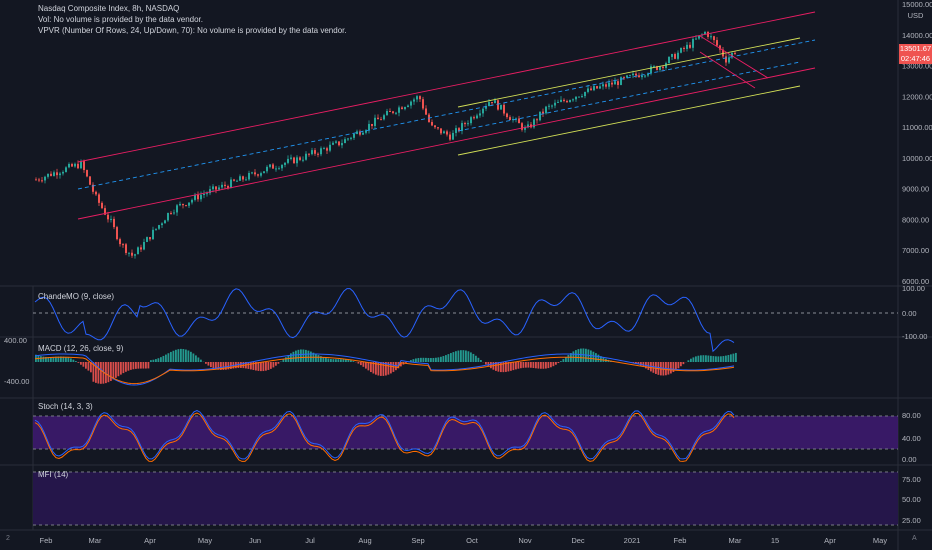 This screenshot has width=932, height=550. I want to click on price-axis-label: 13000.00, so click(917, 66).